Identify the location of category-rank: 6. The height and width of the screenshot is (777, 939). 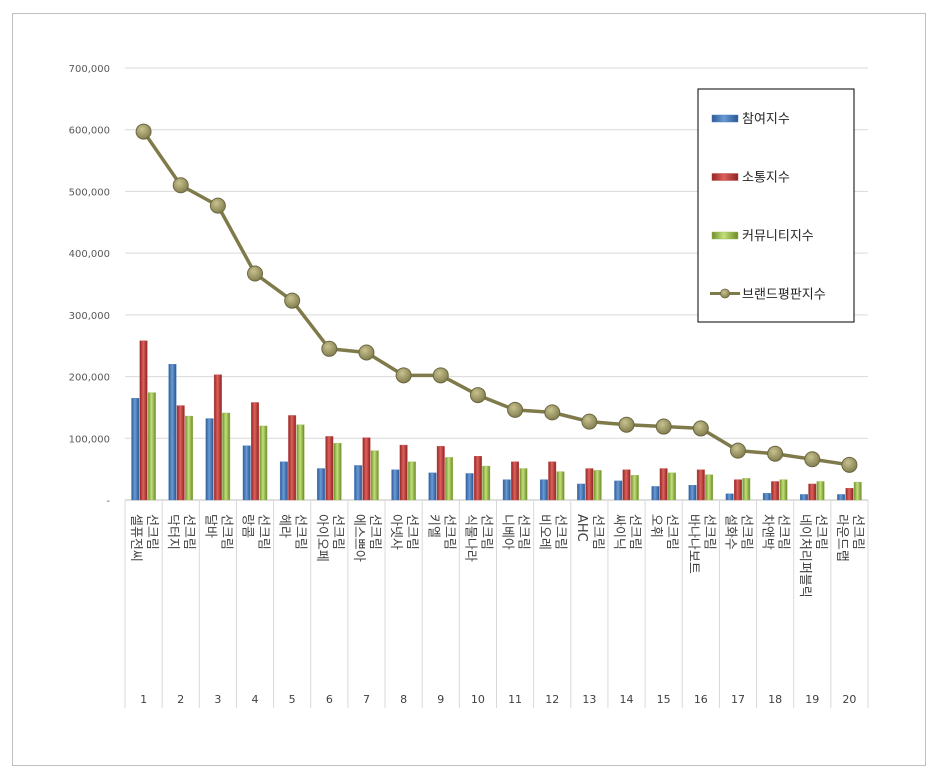
(329, 699).